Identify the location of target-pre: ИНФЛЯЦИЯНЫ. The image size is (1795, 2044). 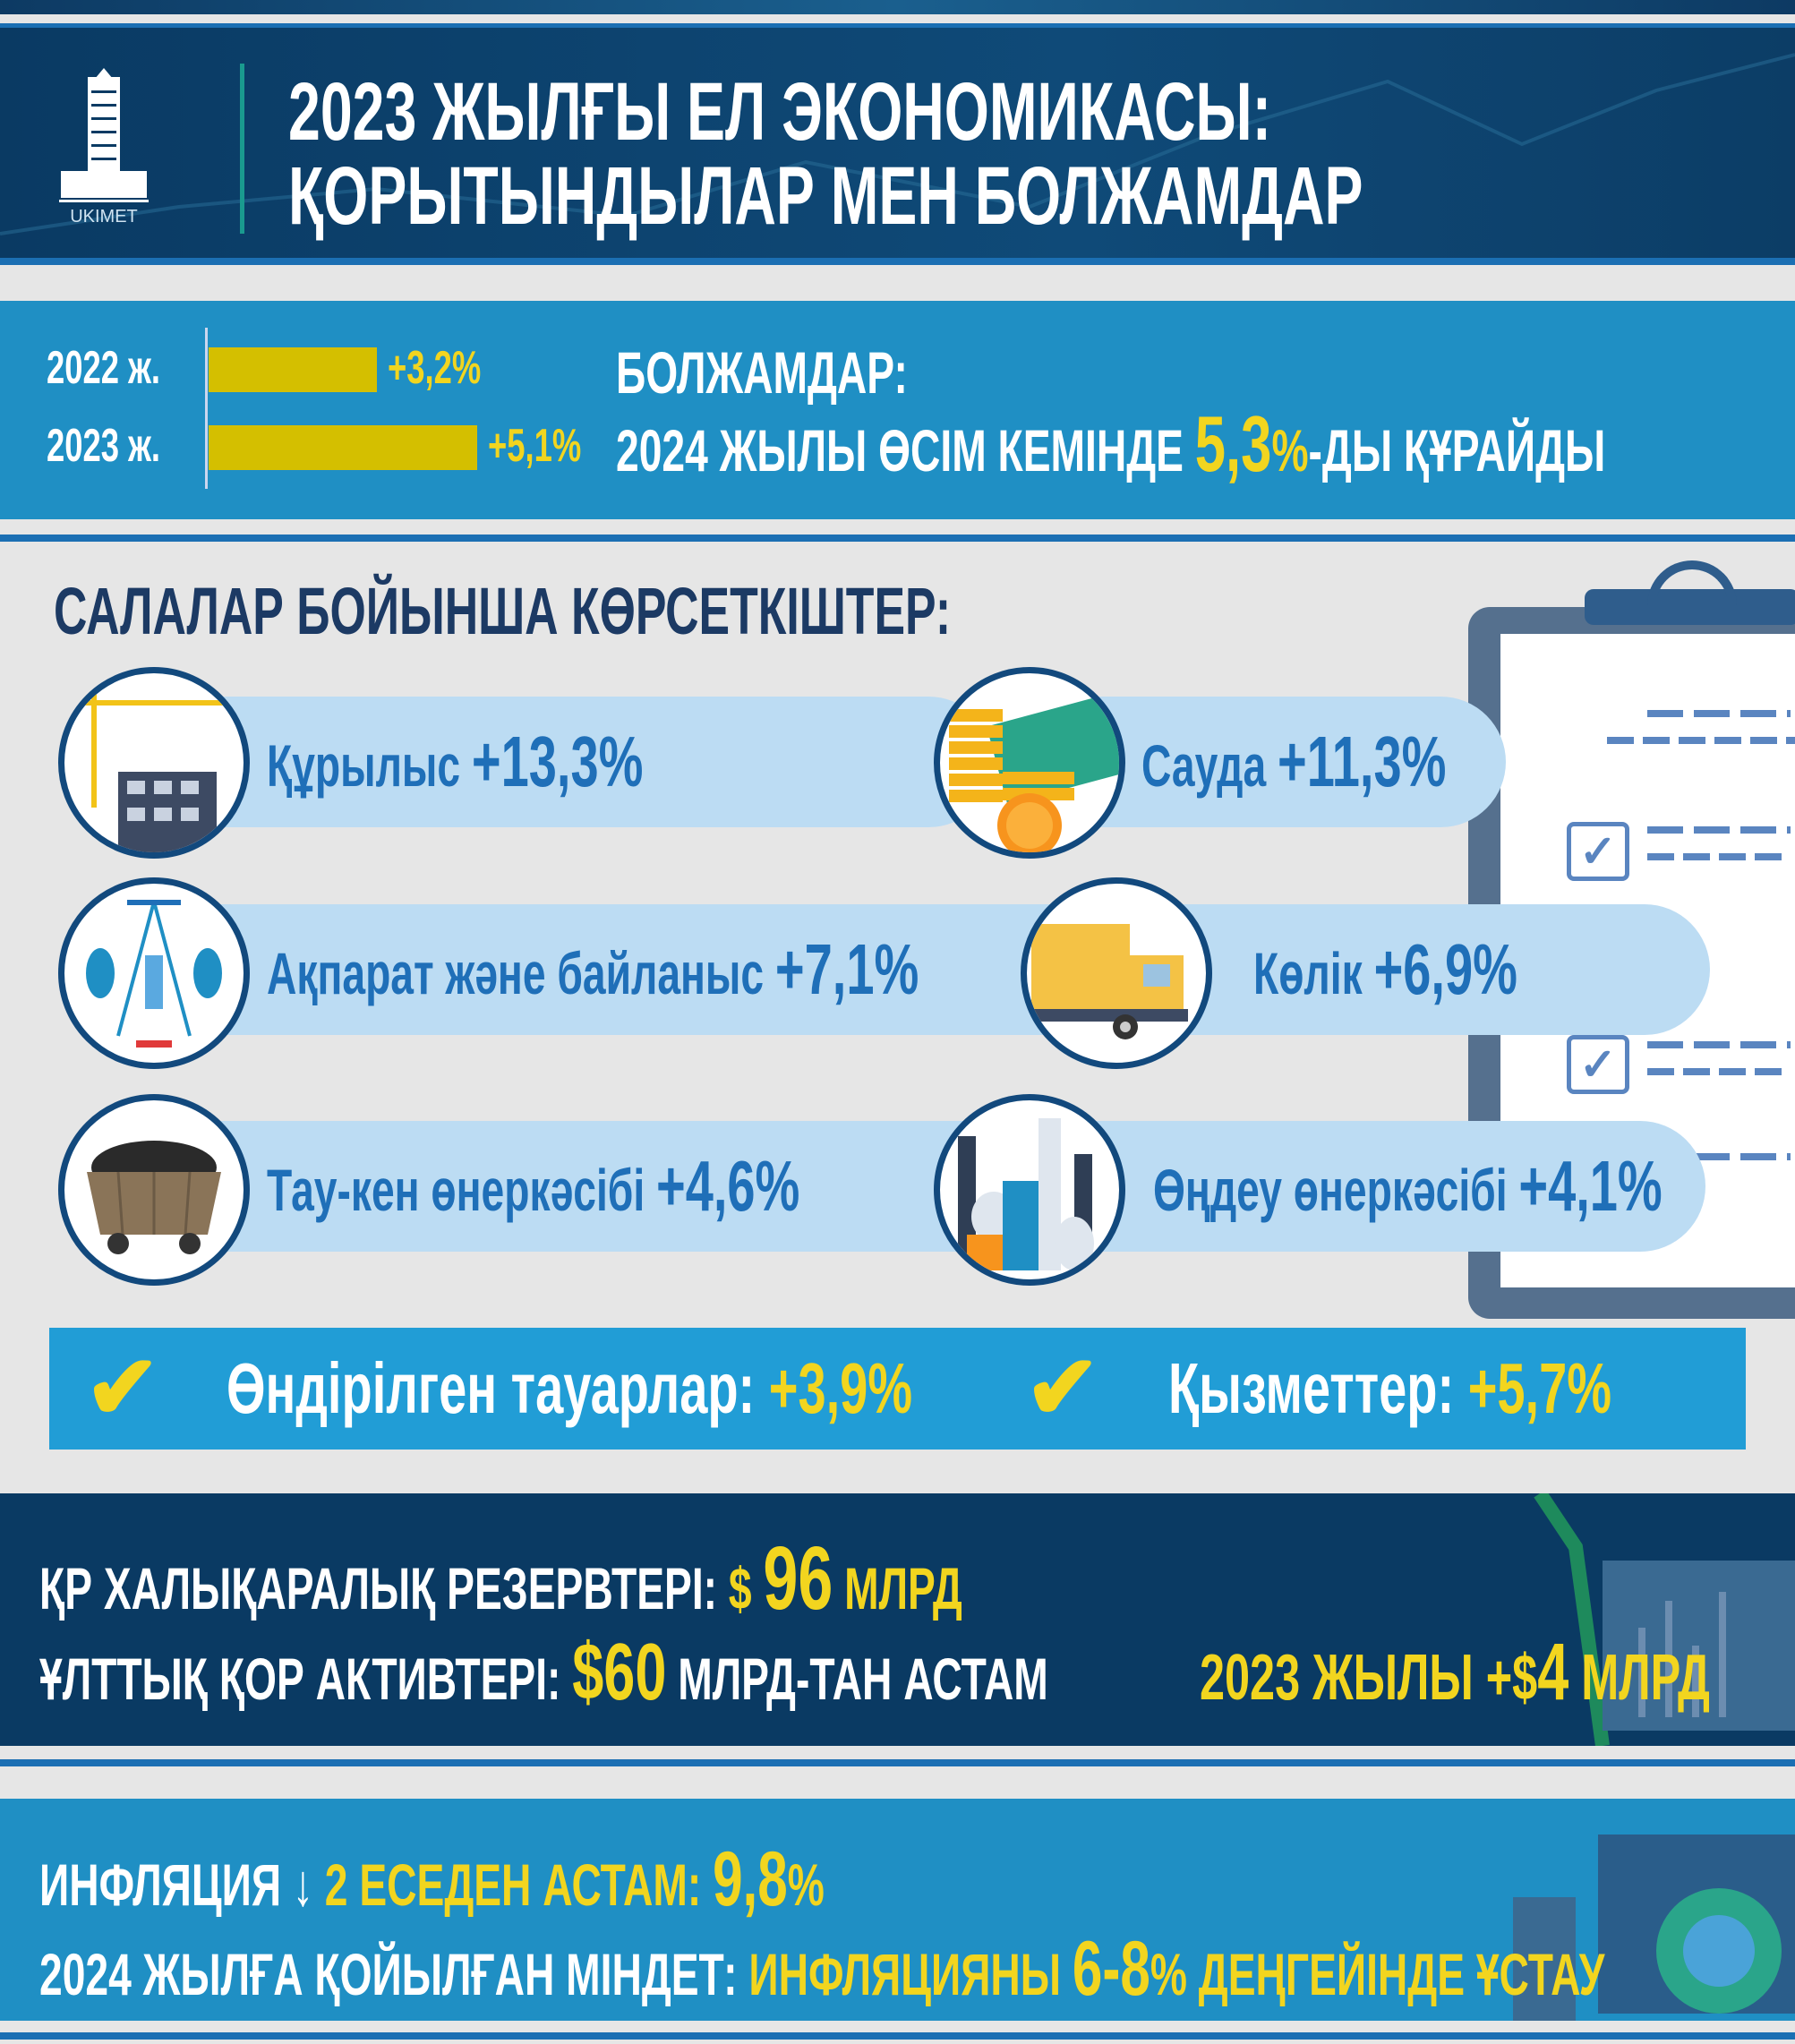
(910, 1974).